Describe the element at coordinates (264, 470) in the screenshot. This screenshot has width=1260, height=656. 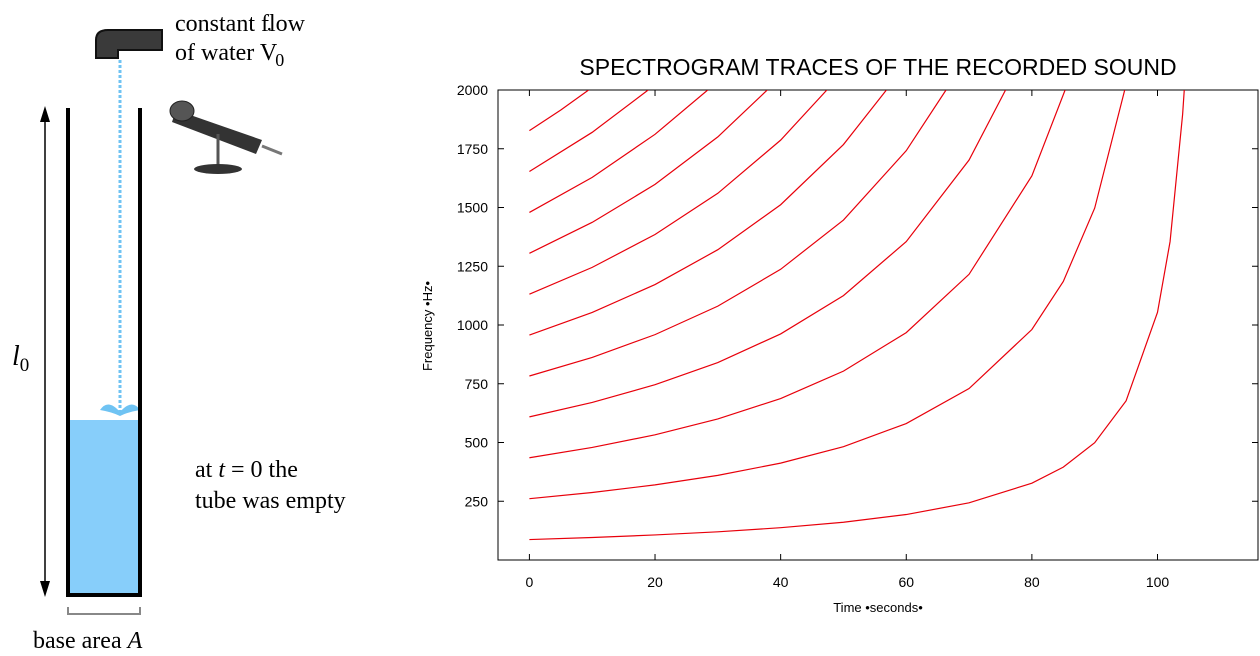
I see `note-text: = 0 the` at that location.